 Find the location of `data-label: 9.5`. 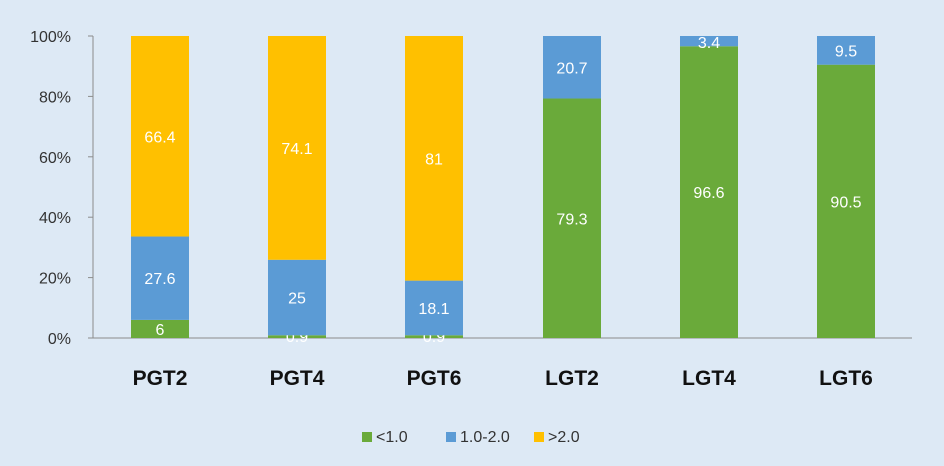

data-label: 9.5 is located at coordinates (846, 51).